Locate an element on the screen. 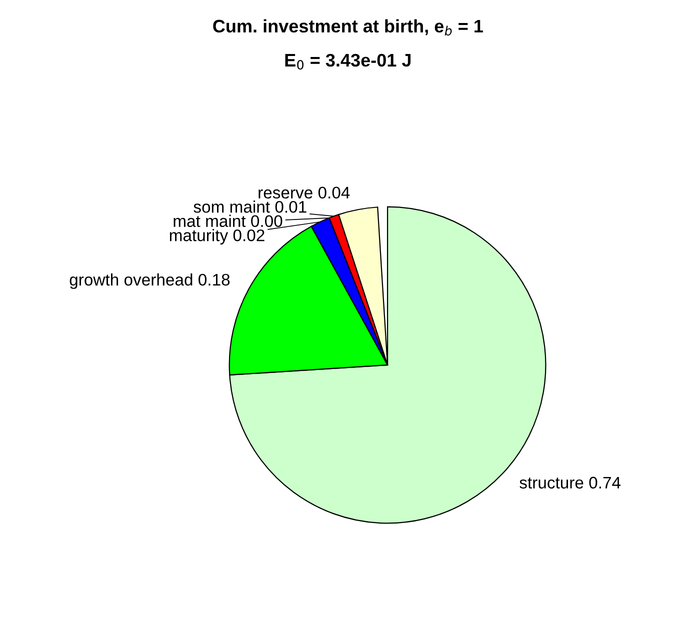  chart-title: Cum. investment at birth, e$_{b}$ = 1 is located at coordinates (348, 27).